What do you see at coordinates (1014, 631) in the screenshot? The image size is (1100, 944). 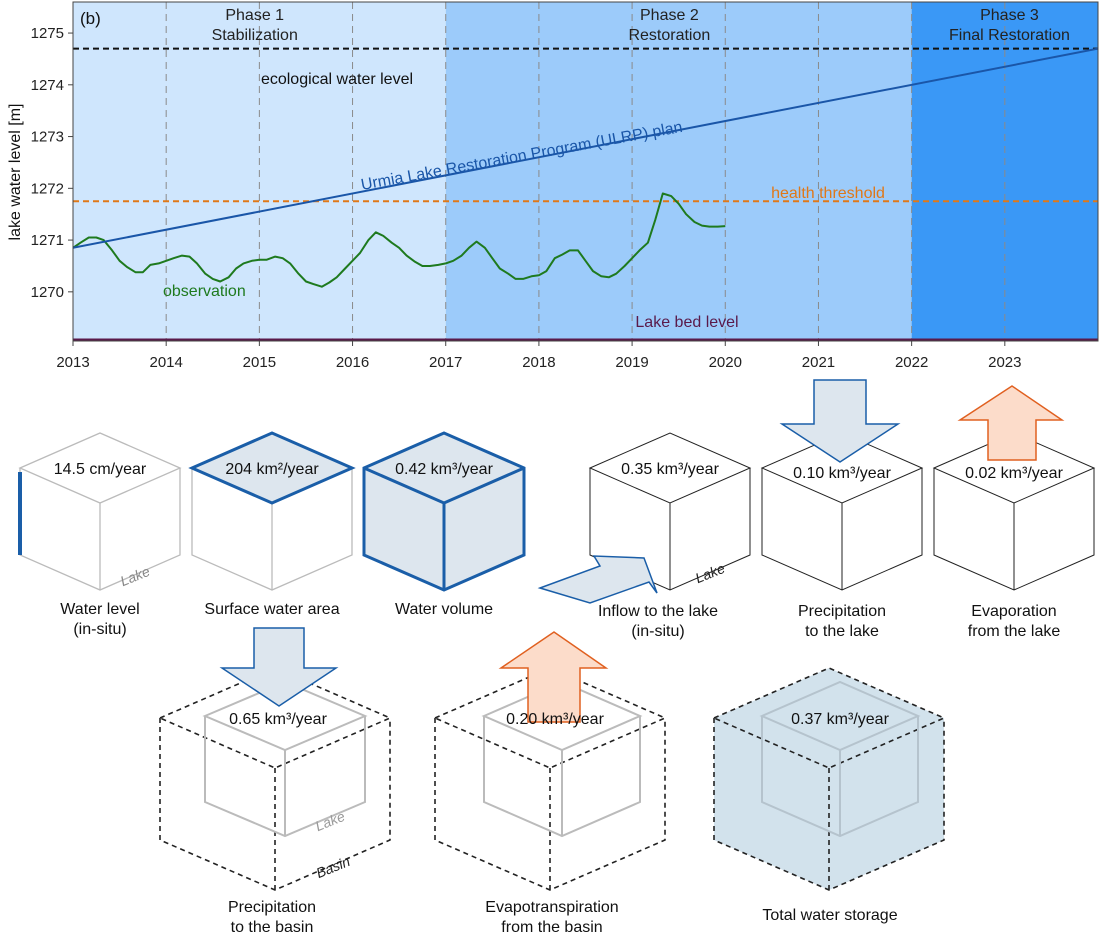 I see `evap-lake-caption-2: from the lake` at bounding box center [1014, 631].